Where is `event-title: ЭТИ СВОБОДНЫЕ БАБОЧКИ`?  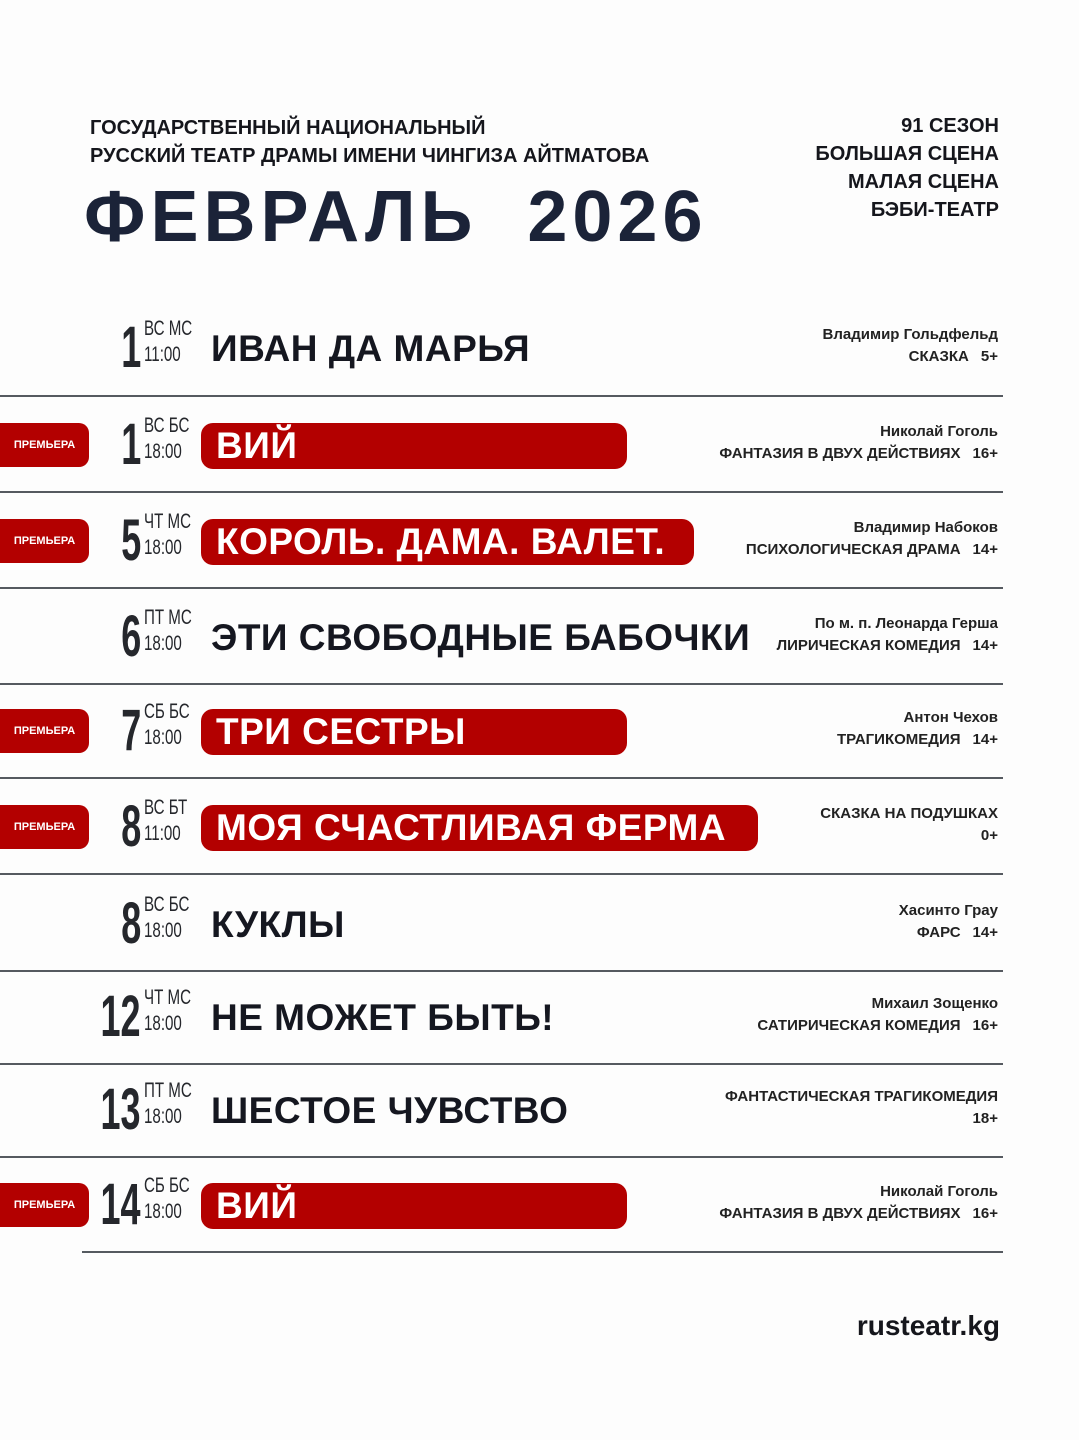
event-title: ЭТИ СВОБОДНЫЕ БАБОЧКИ is located at coordinates (481, 637).